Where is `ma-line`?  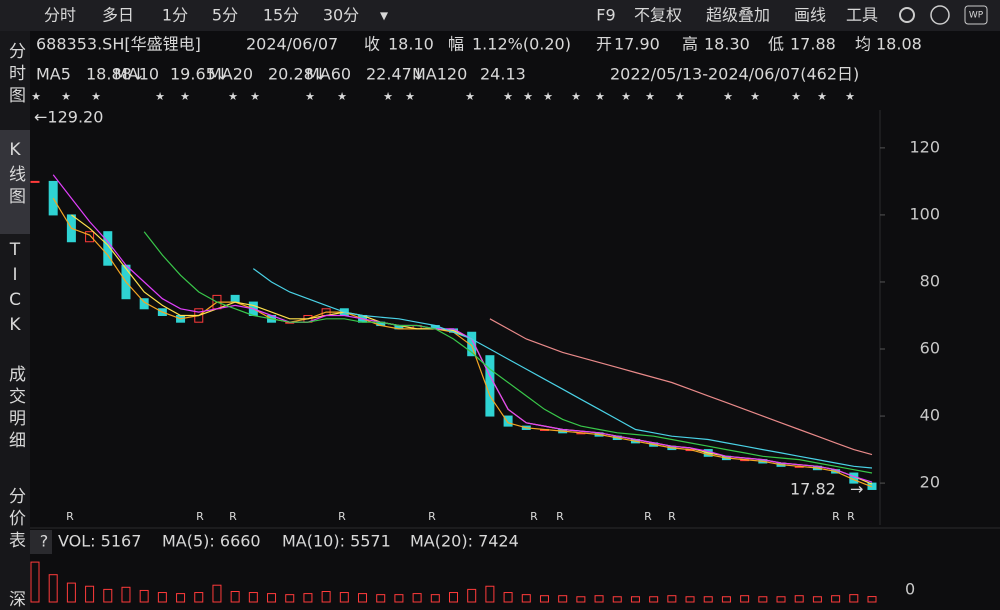 ma-line is located at coordinates (681, 387).